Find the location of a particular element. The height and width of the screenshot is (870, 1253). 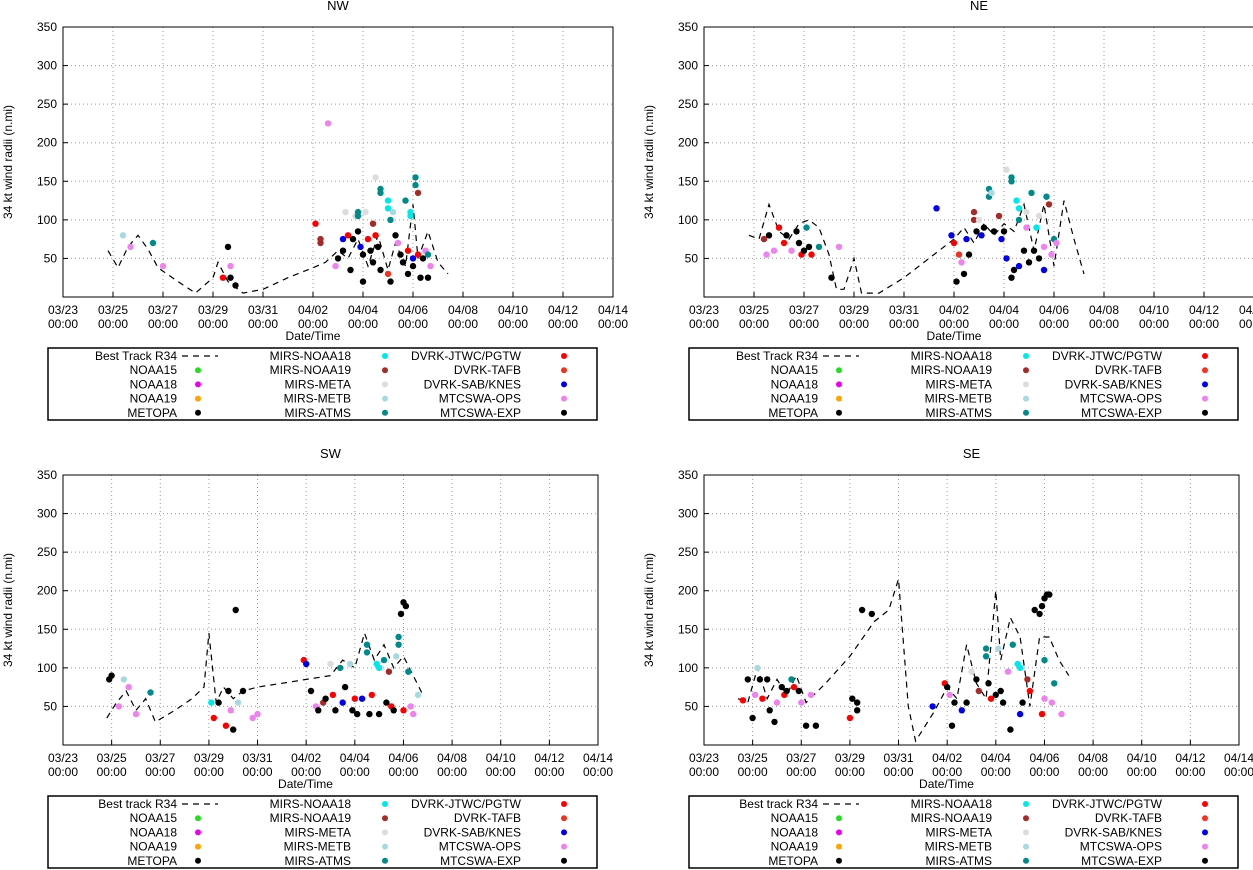

point-dvrk-tafb is located at coordinates (388, 274).